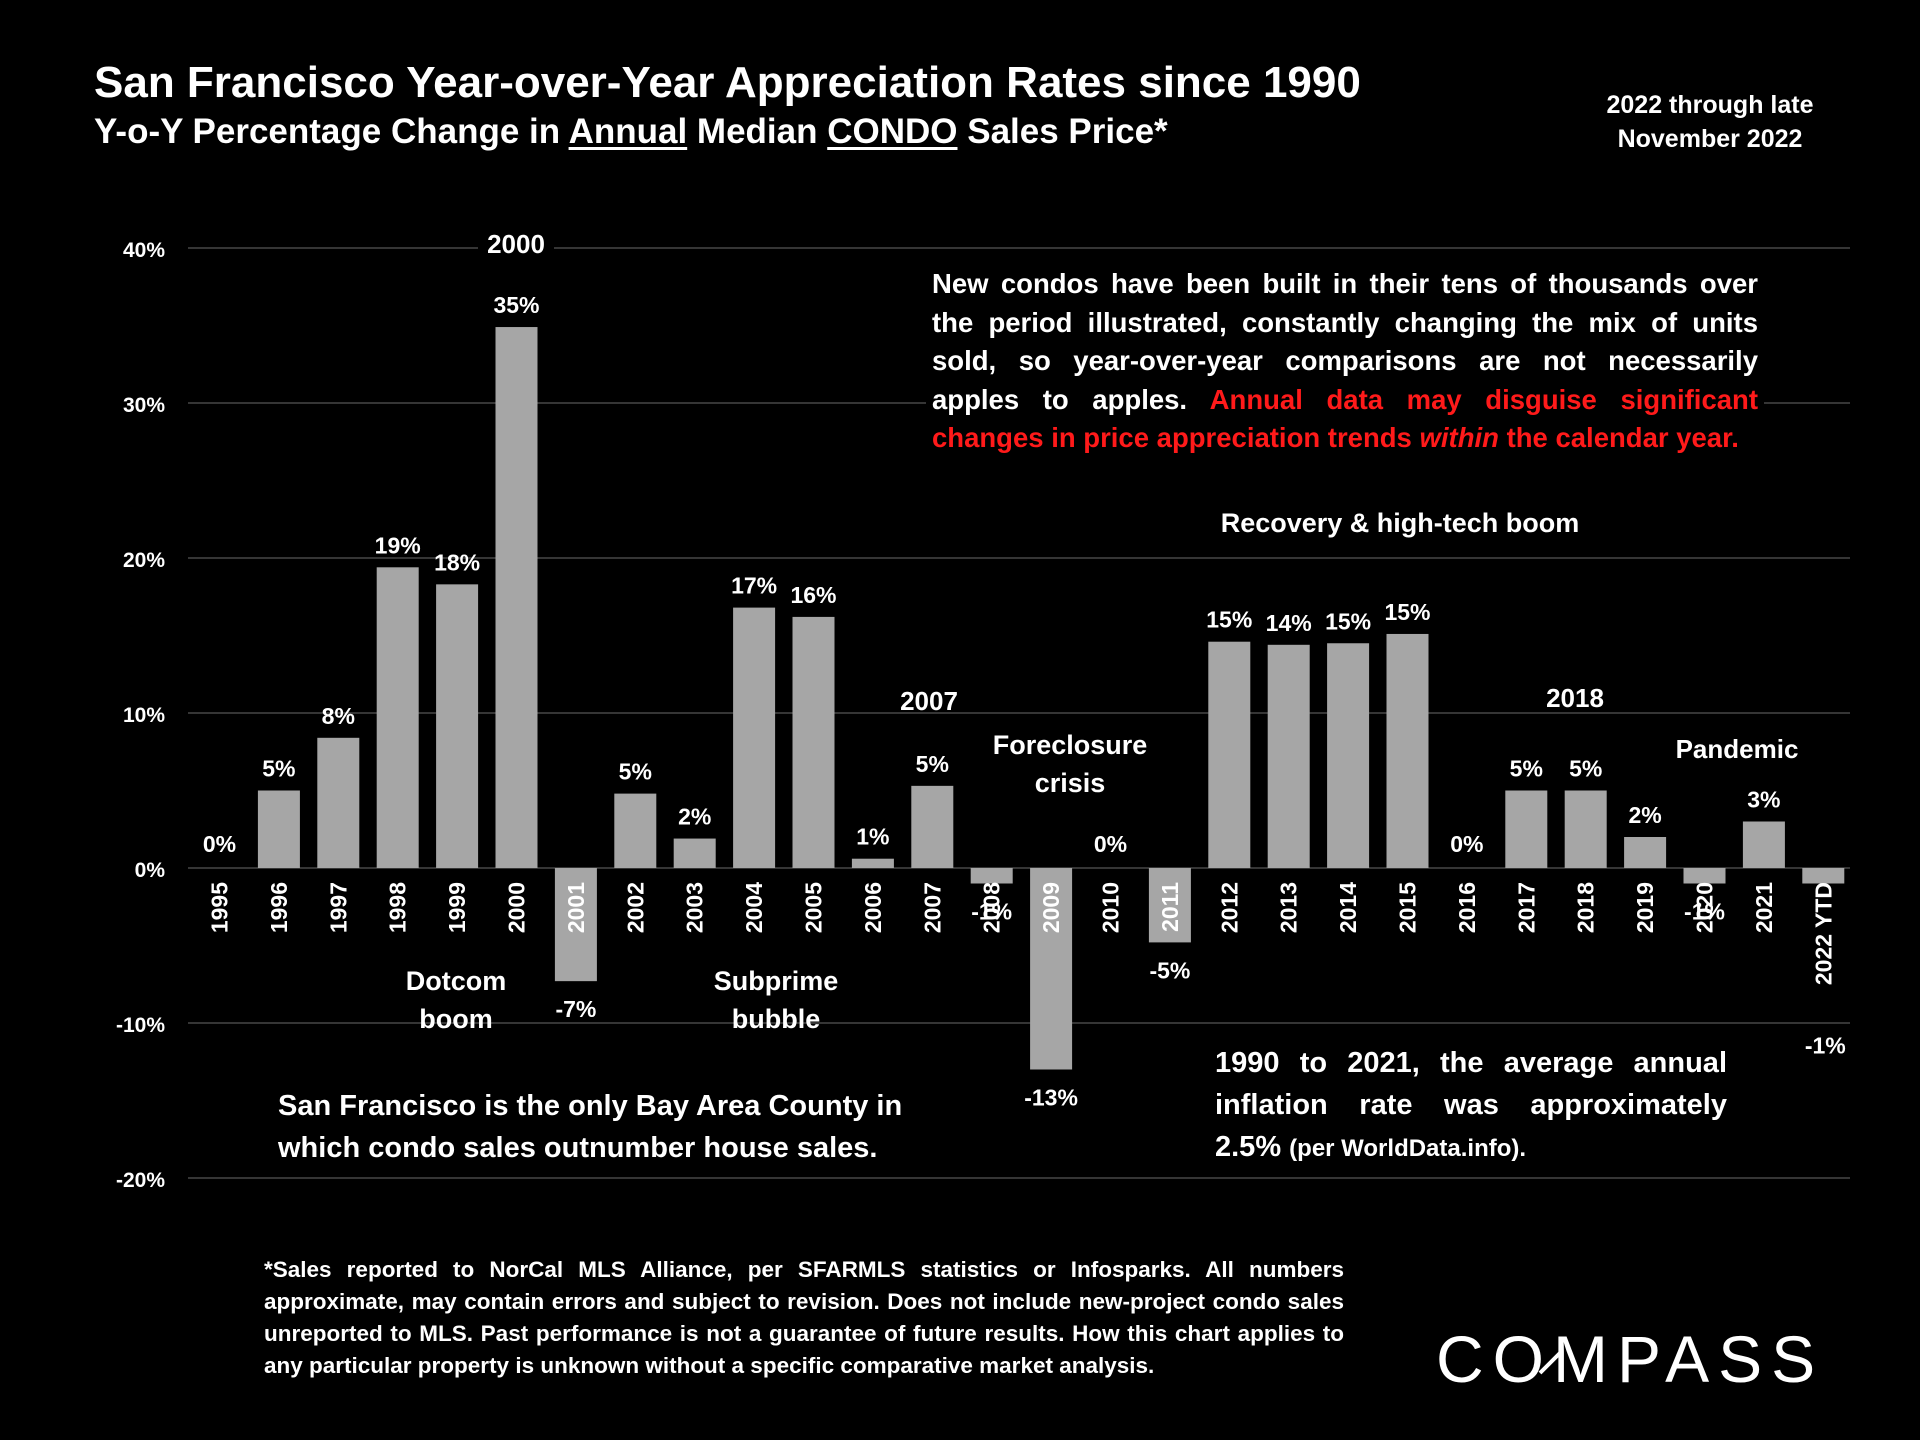 The height and width of the screenshot is (1440, 1920). I want to click on note-inflation-source: (per WorldData.info)., so click(1408, 1148).